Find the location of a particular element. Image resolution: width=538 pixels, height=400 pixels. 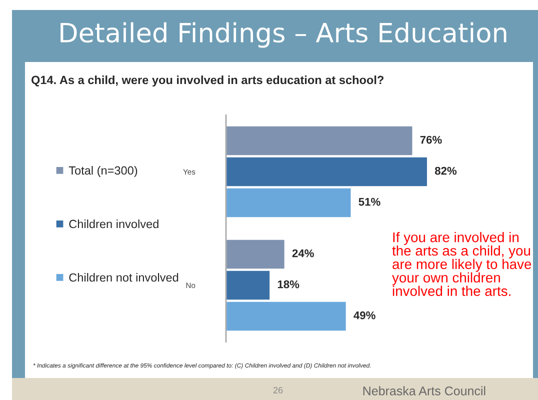

chart-title: Detailed Findings – Arts Education is located at coordinates (283, 35).